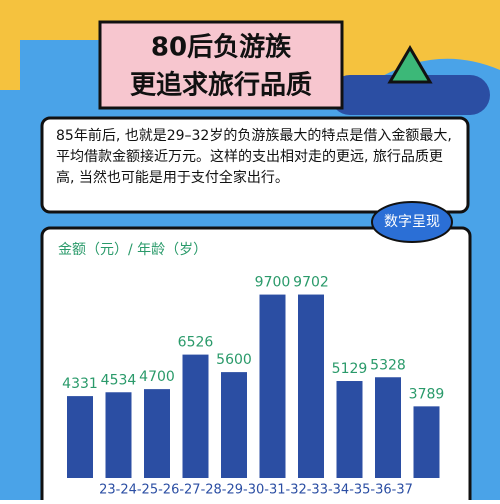 Image resolution: width=500 pixels, height=504 pixels. I want to click on value-label: 9702, so click(311, 283).